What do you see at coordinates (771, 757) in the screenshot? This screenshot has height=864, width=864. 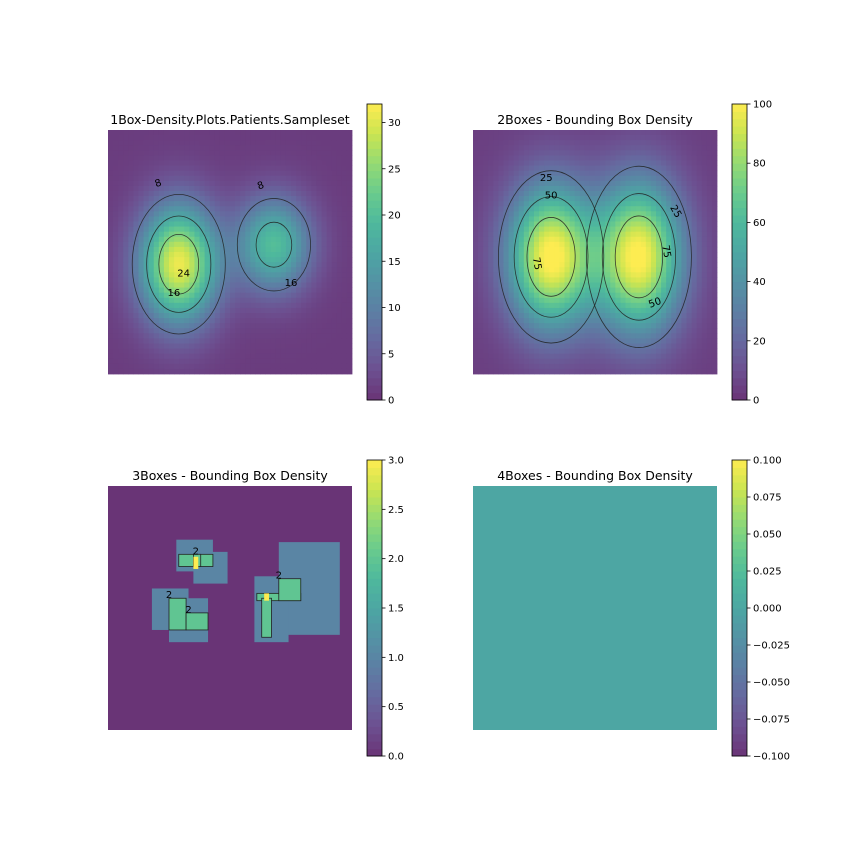 I see `colorbar-tick-label: −0.100` at bounding box center [771, 757].